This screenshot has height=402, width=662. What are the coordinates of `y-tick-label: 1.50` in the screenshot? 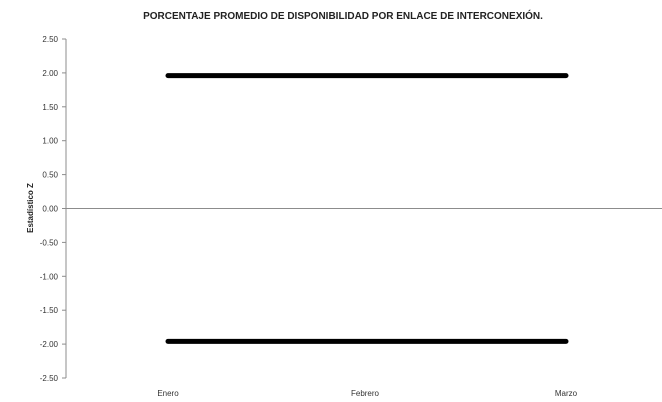 It's located at (50, 107).